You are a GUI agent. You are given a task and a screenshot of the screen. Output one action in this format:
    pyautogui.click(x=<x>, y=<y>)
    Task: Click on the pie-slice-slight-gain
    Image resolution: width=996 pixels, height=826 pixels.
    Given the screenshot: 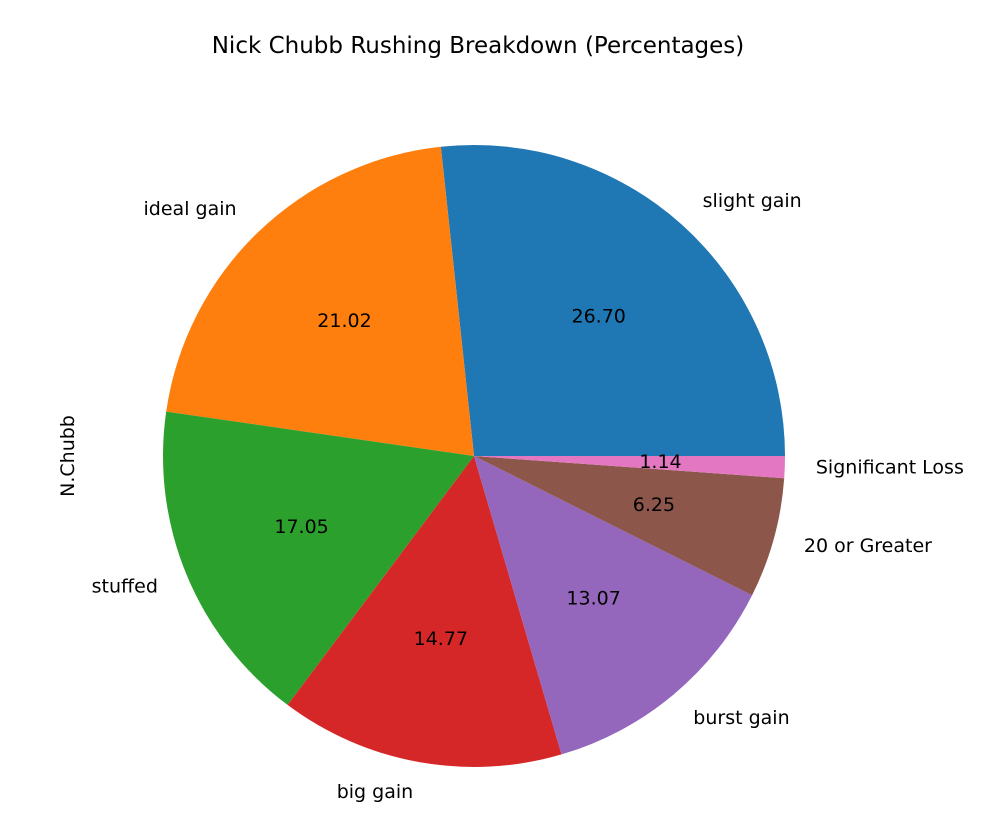 What is the action you would take?
    pyautogui.click(x=612, y=300)
    